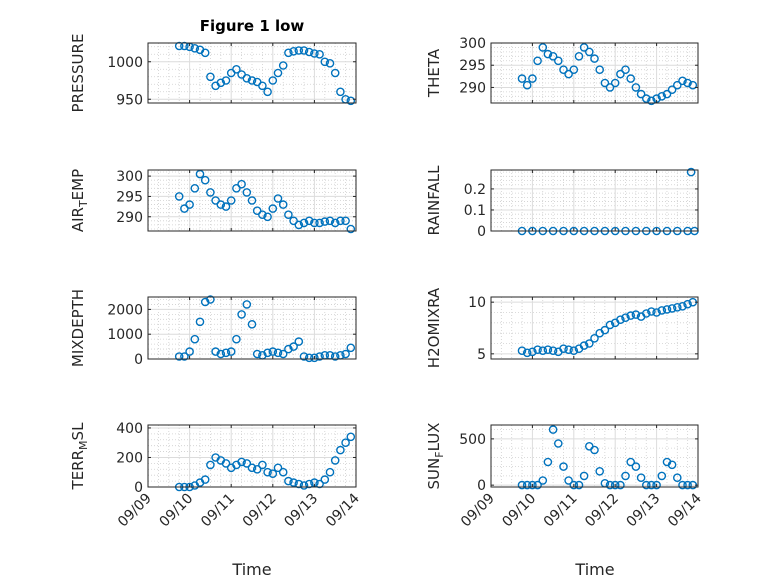  What do you see at coordinates (129, 197) in the screenshot?
I see `y-tick-label: 295` at bounding box center [129, 197].